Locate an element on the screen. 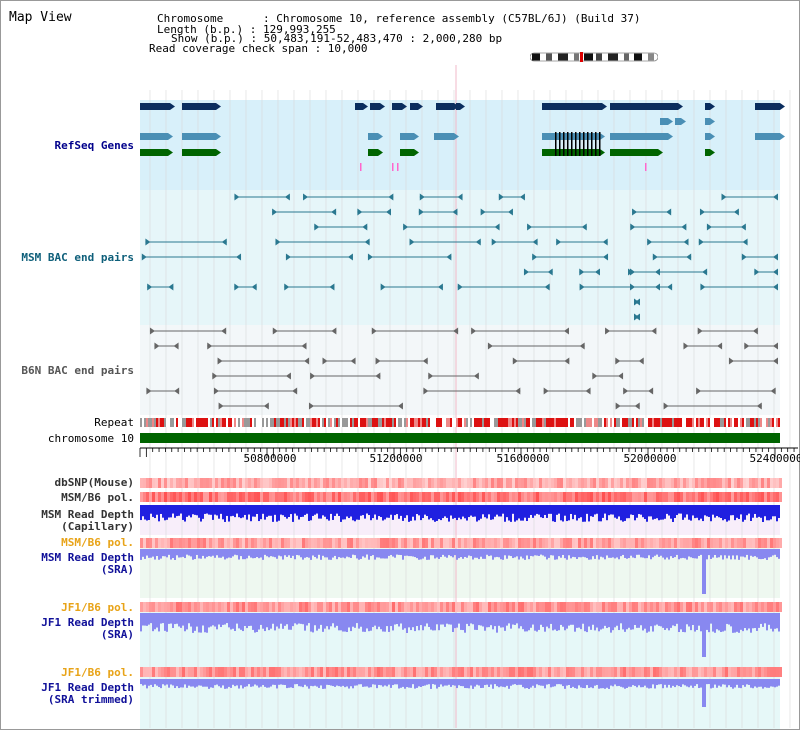 This screenshot has height=730, width=800. track-label-chromosome: chromosome 10 is located at coordinates (90, 438).